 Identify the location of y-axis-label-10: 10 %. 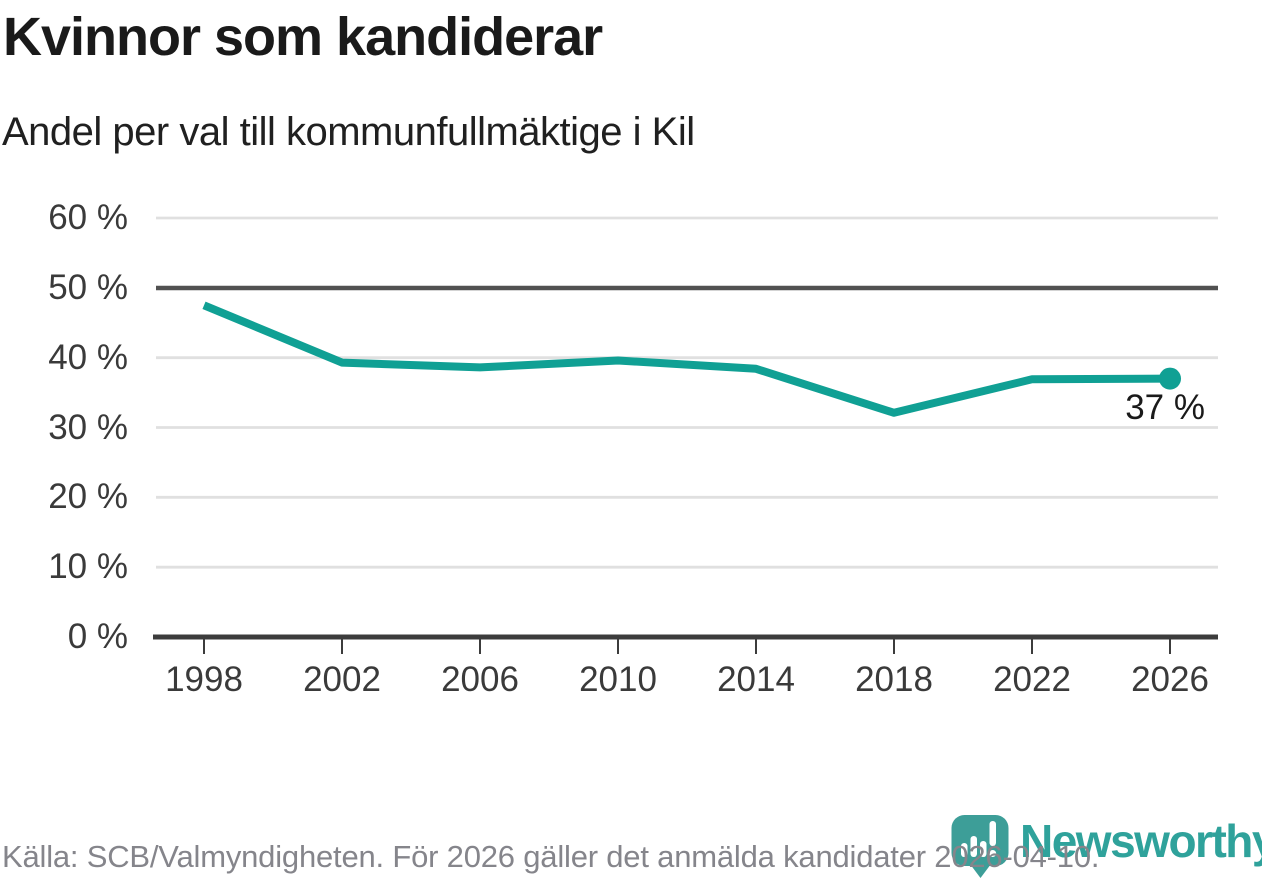
(88, 566).